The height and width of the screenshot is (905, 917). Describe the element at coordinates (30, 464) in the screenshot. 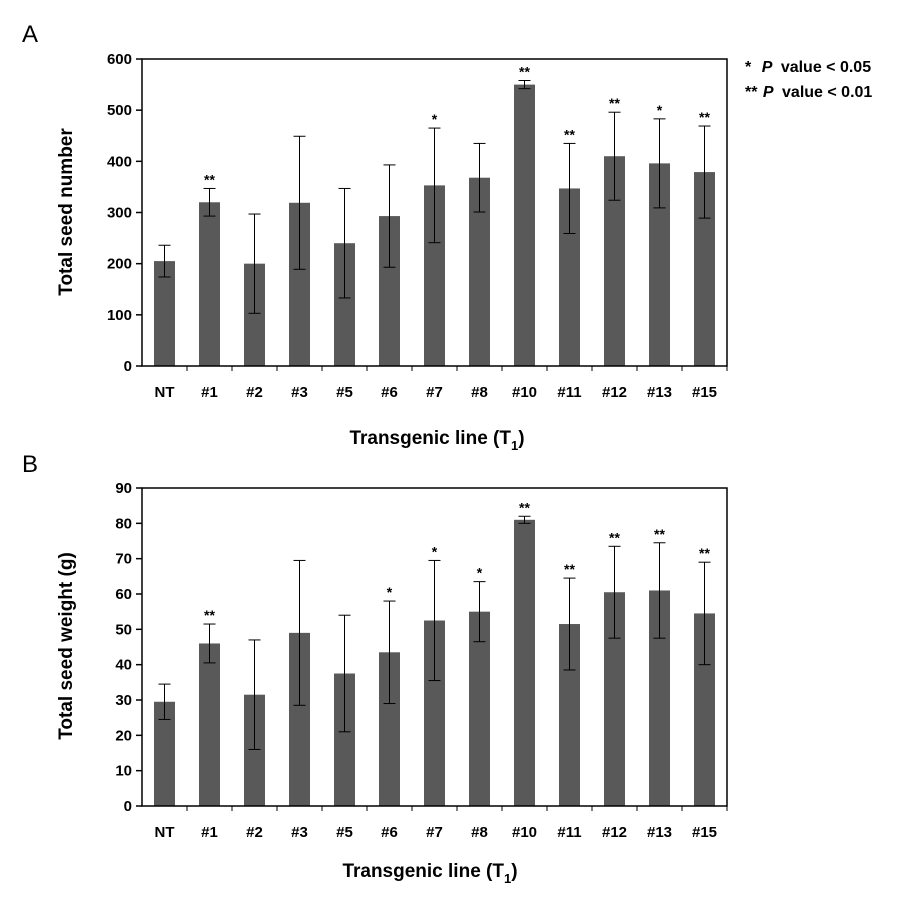

I see `panel-label-b: B` at that location.